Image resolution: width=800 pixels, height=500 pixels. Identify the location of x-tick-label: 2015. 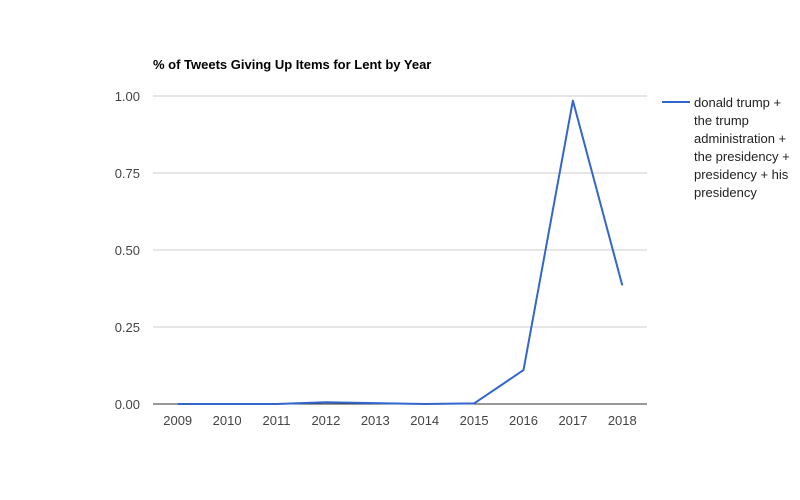
(474, 420).